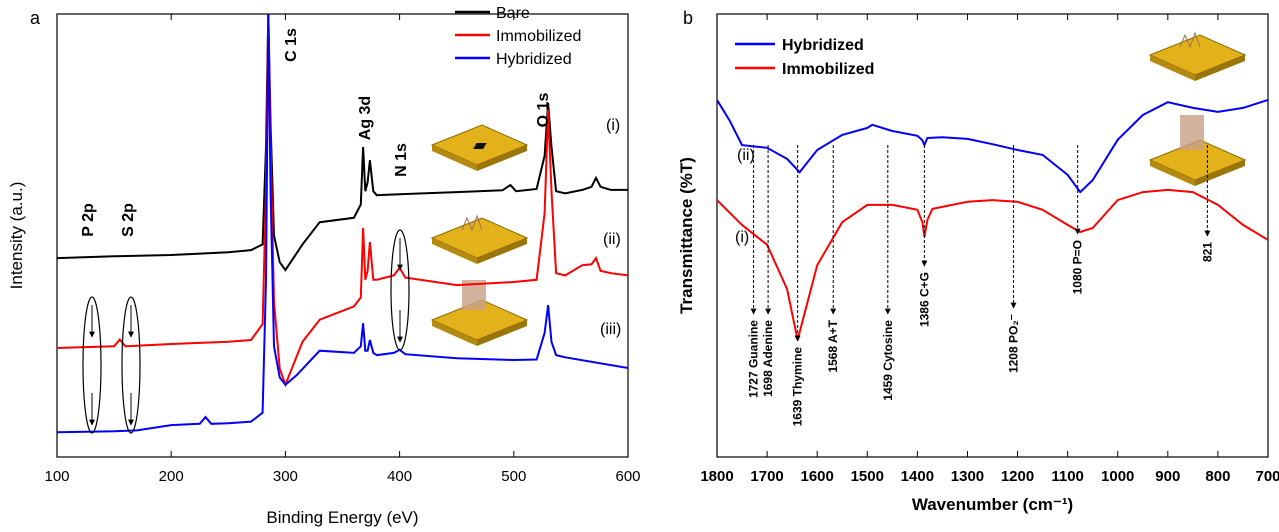 This screenshot has width=1279, height=532. I want to click on x-tick-label: 1700, so click(766, 476).